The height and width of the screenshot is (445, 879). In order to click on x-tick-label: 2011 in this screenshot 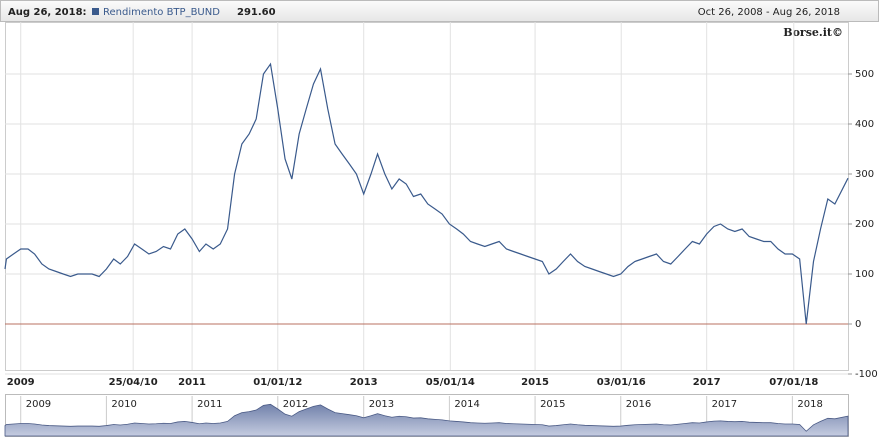, I will do `click(192, 382)`.